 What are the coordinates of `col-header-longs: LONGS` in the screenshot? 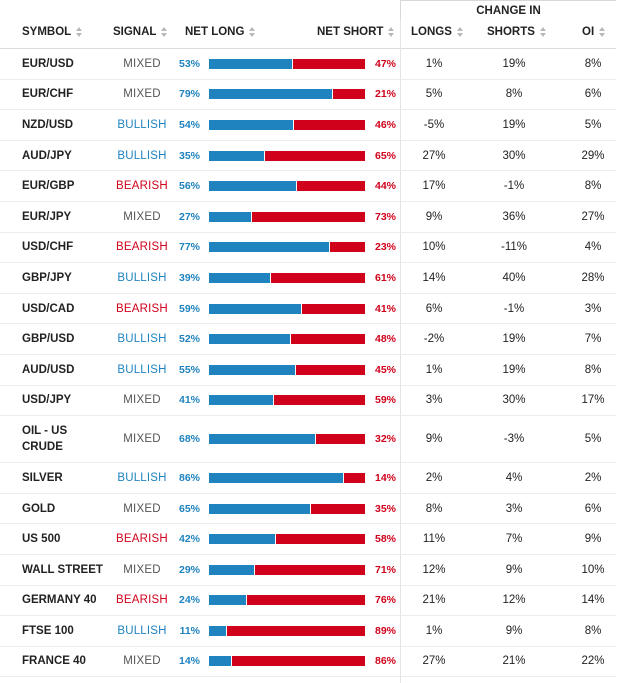 It's located at (437, 32).